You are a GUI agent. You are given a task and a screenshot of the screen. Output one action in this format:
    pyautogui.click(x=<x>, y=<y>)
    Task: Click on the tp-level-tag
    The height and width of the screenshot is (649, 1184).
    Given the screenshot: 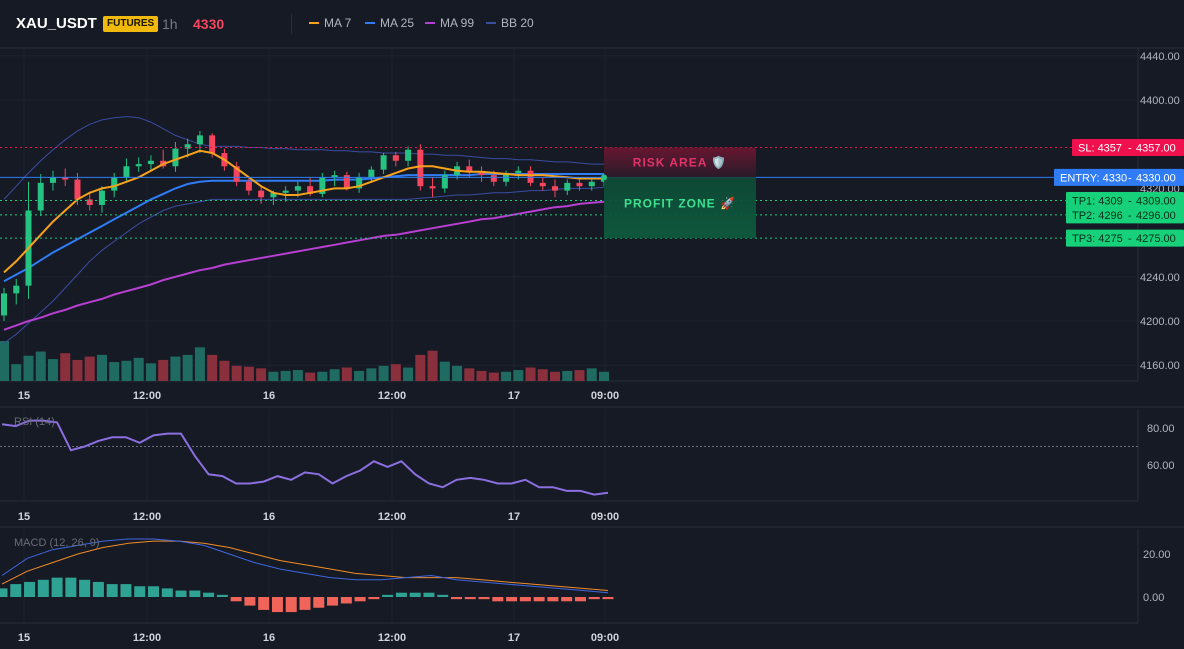 What is the action you would take?
    pyautogui.click(x=1125, y=238)
    